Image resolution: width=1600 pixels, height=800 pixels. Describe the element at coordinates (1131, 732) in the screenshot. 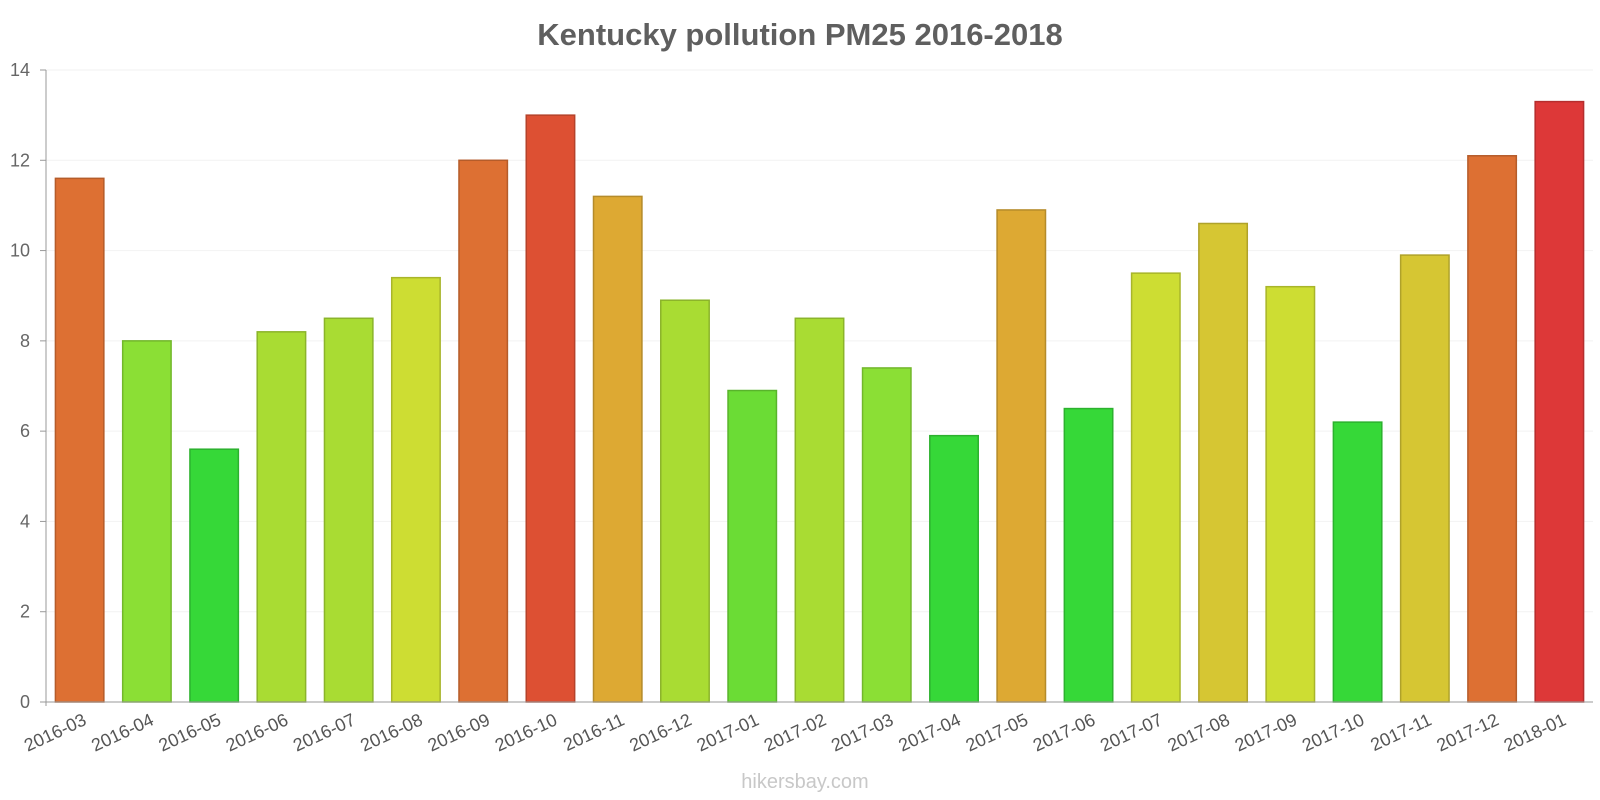

I see `x-tick-label: 2017-07` at that location.